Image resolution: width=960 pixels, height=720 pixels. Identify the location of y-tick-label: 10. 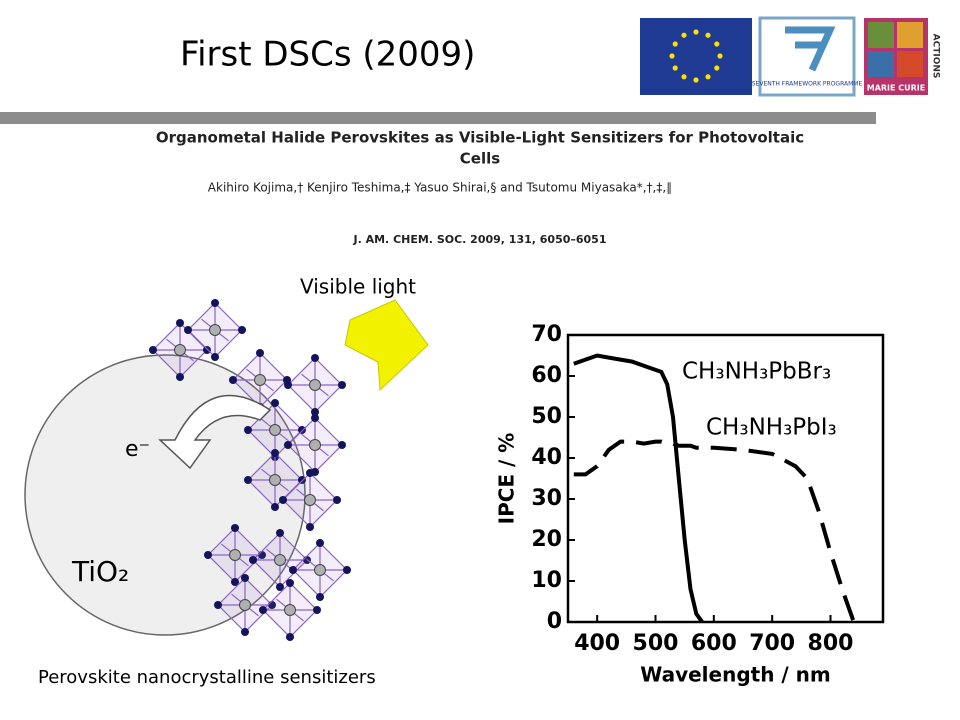
(546, 580).